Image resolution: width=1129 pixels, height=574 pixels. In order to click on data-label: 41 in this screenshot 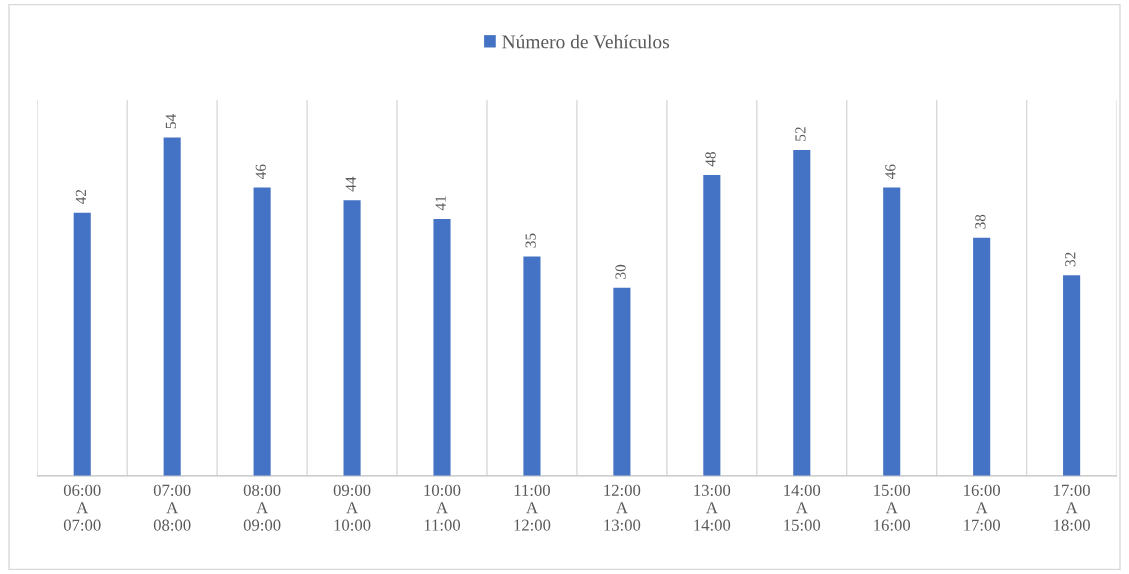, I will do `click(440, 203)`.